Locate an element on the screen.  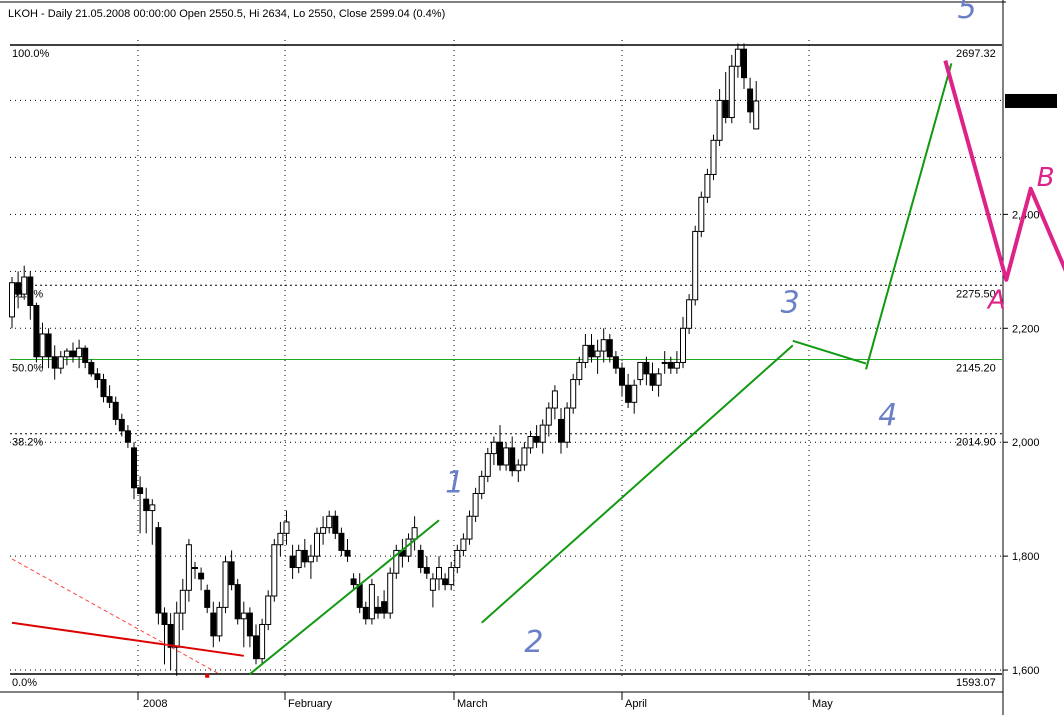
x-tick-label: 2008 is located at coordinates (155, 704).